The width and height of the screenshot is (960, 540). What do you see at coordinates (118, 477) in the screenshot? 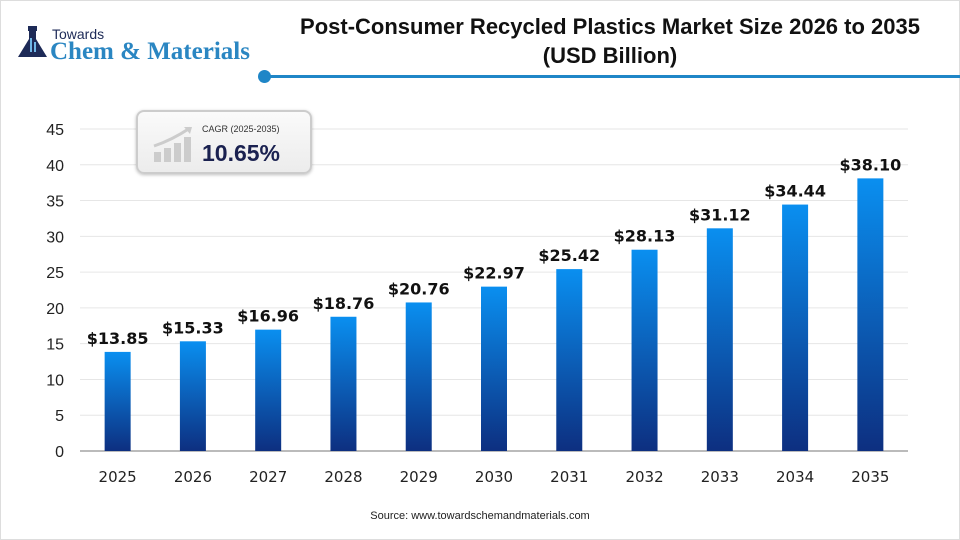
I see `x-tick-label: 2025` at bounding box center [118, 477].